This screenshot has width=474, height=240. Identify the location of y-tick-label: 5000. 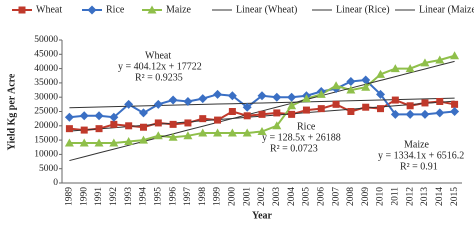
(48, 169).